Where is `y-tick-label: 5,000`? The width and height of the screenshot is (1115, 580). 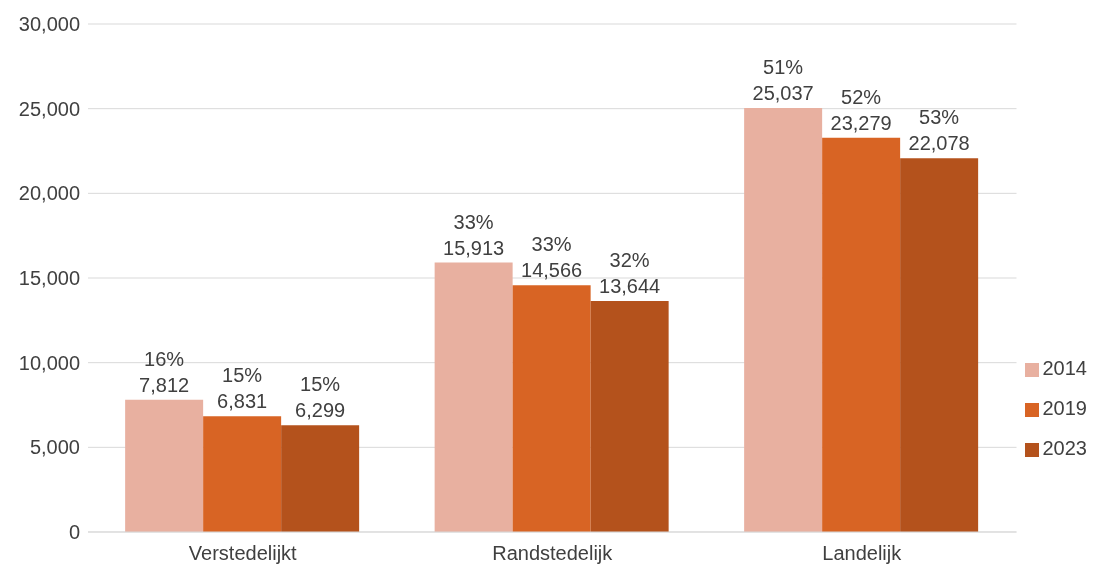 y-tick-label: 5,000 is located at coordinates (54, 447).